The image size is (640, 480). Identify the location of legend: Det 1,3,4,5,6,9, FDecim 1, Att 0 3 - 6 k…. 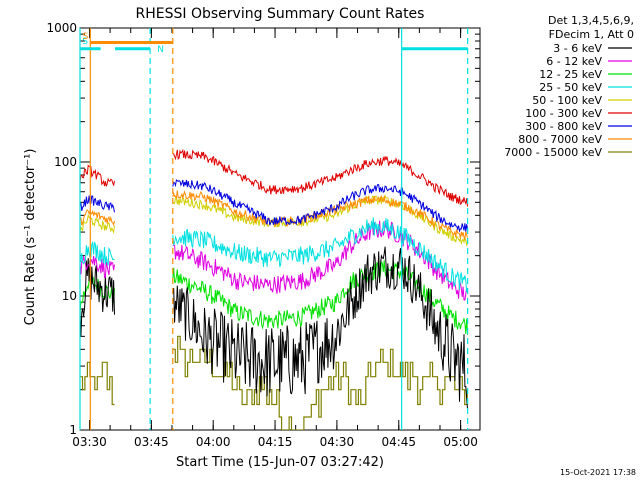
(569, 86).